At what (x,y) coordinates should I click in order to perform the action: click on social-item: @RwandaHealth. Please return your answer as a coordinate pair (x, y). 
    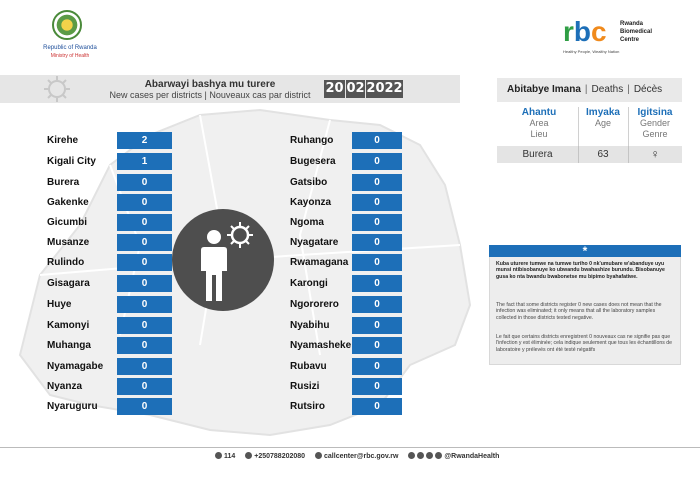
    Looking at the image, I should click on (453, 456).